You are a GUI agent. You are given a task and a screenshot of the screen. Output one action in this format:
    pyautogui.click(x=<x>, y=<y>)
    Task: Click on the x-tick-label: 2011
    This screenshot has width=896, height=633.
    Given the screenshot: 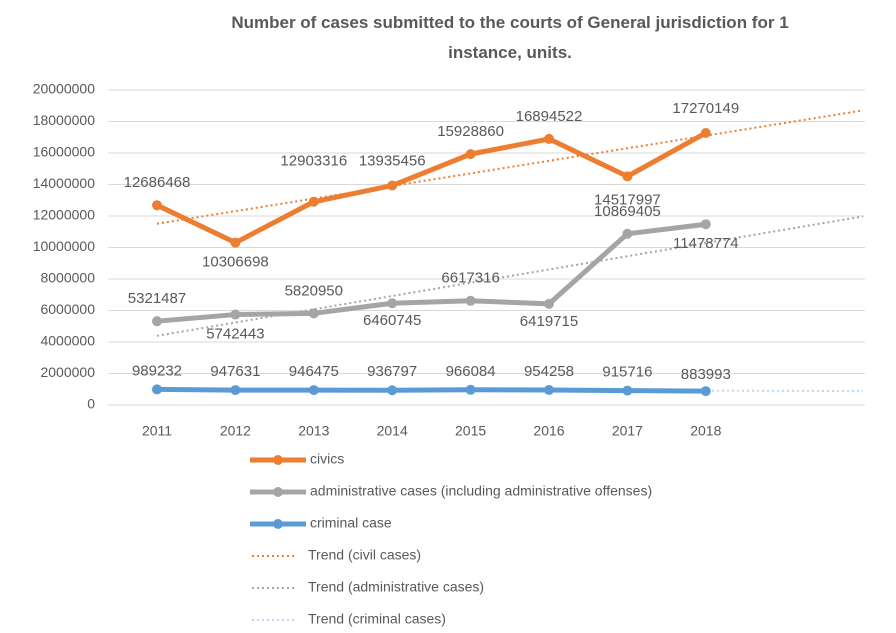 What is the action you would take?
    pyautogui.click(x=157, y=431)
    